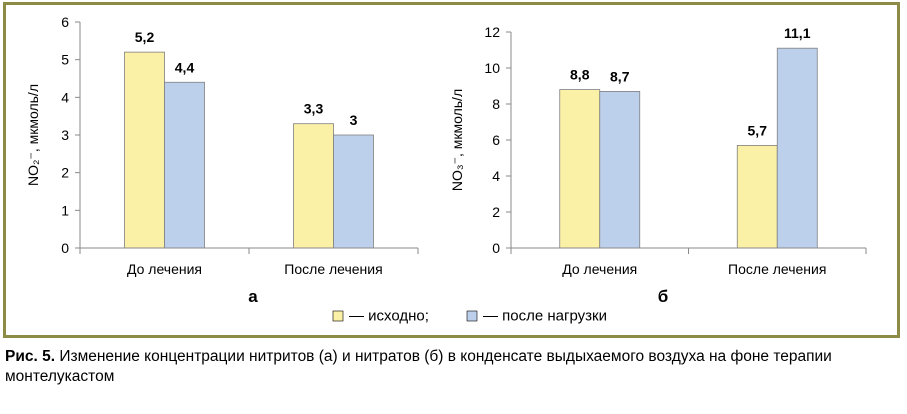 The image size is (907, 414). What do you see at coordinates (599, 269) in the screenshot?
I see `x-tick-label-b-c1: До лечения` at bounding box center [599, 269].